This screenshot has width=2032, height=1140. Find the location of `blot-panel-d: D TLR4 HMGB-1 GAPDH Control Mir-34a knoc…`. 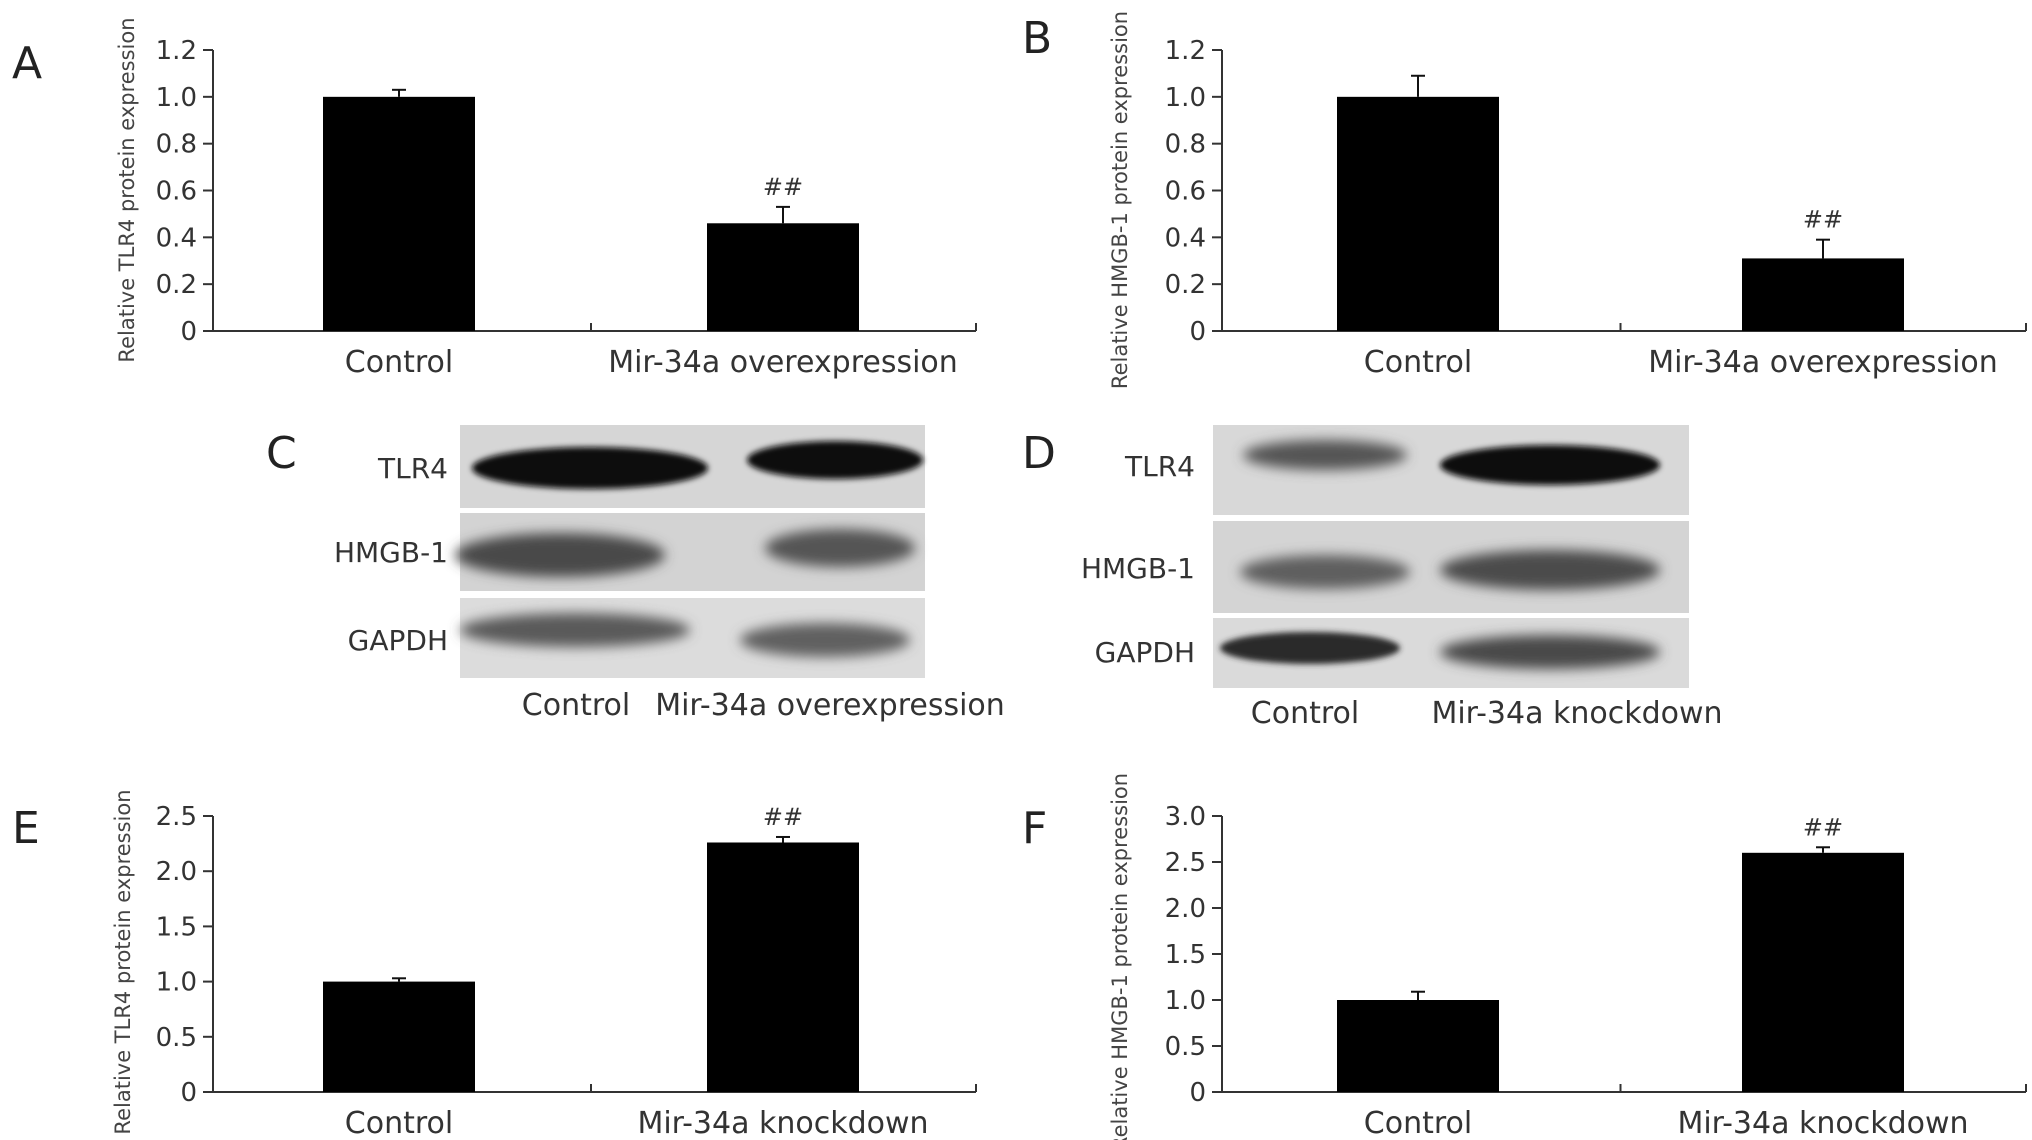

blot-panel-d: D TLR4 HMGB-1 GAPDH Control Mir-34a knoc… is located at coordinates (1372, 578).